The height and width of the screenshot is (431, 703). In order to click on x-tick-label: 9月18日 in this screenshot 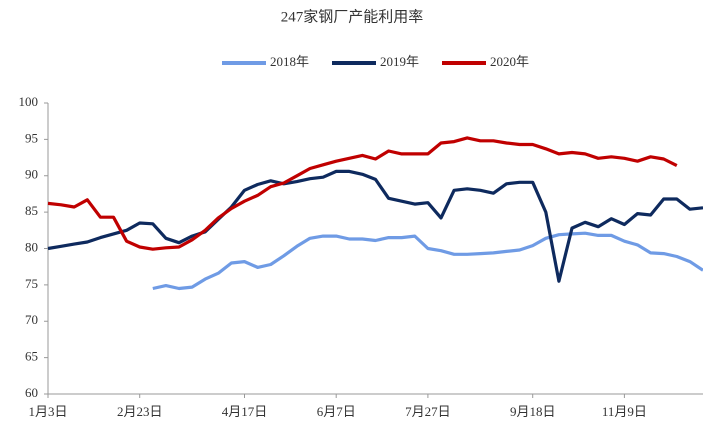, I will do `click(533, 411)`.